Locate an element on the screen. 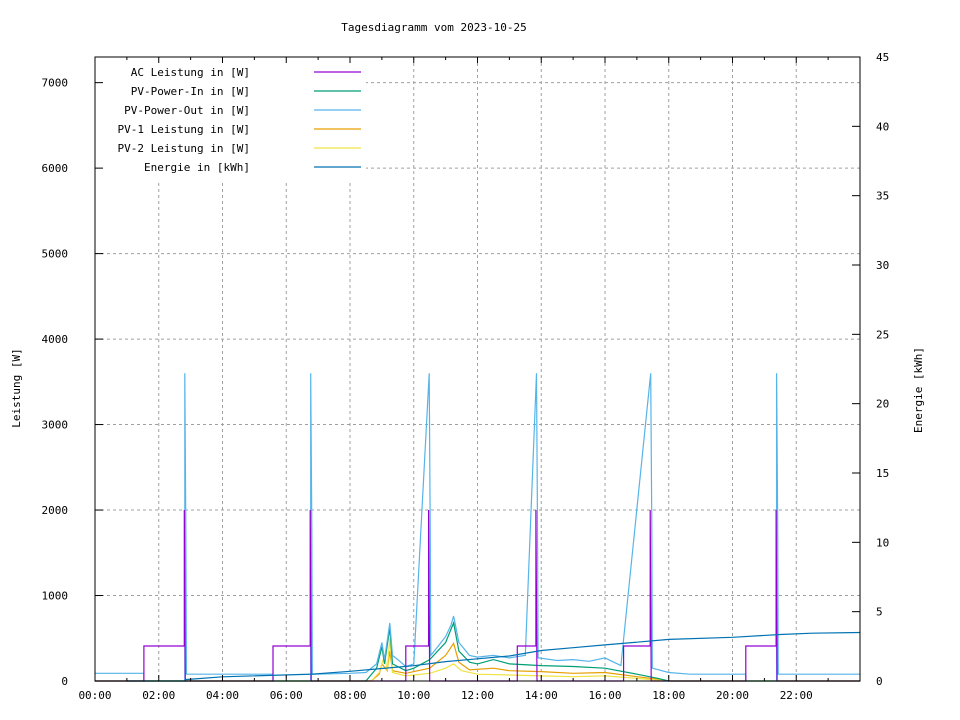  y2-tick-label: 45 is located at coordinates (882, 57).